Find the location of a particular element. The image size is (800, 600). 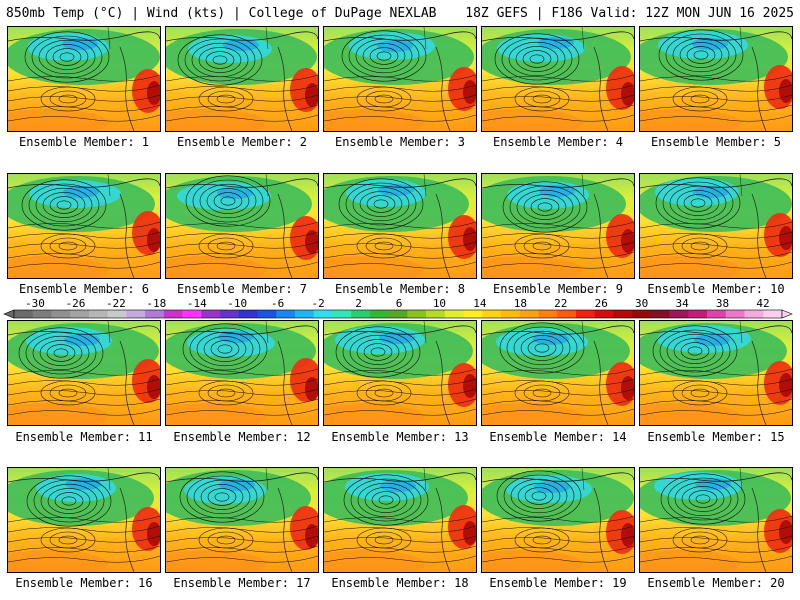

colorbar-tick-label: -26 is located at coordinates (76, 303).